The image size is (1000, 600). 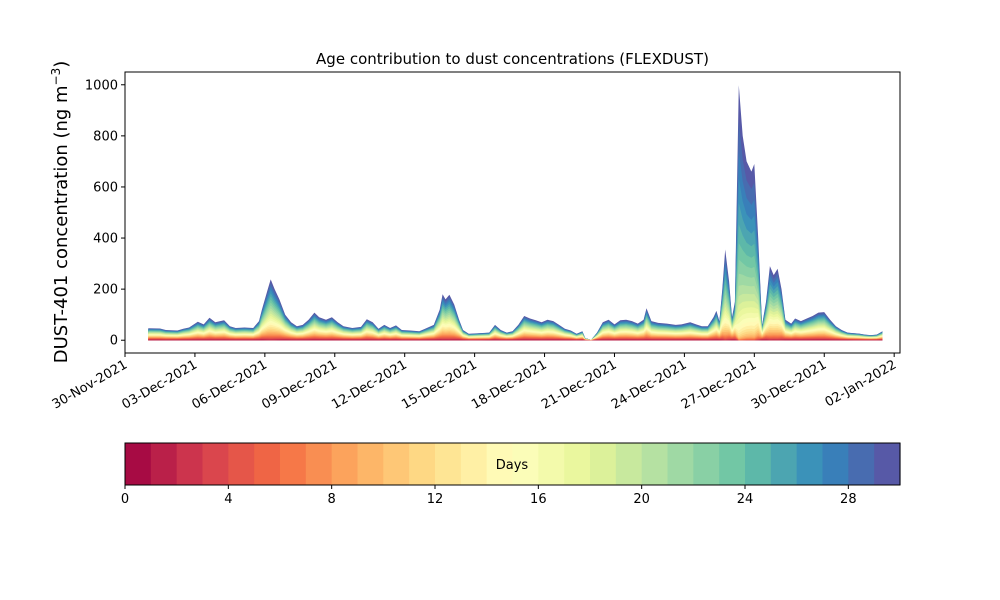 What do you see at coordinates (105, 187) in the screenshot?
I see `y-tick-label: 600` at bounding box center [105, 187].